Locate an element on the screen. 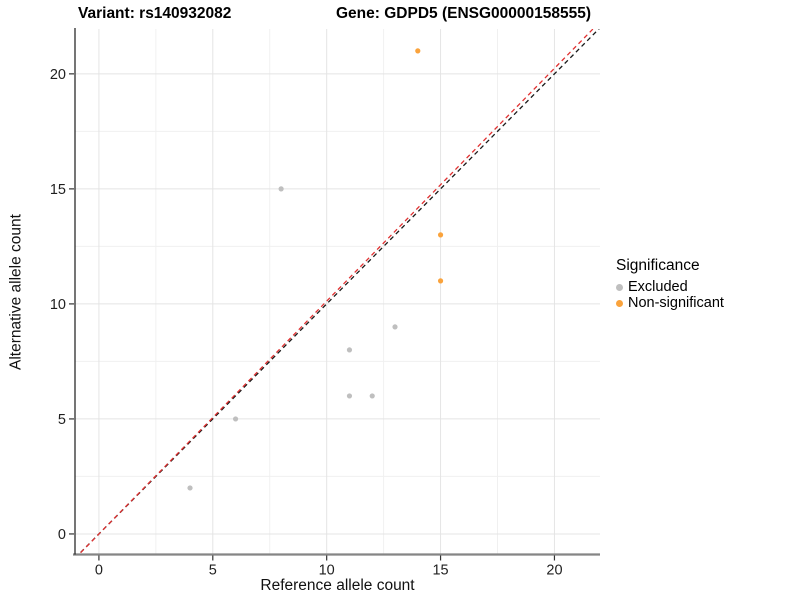 The height and width of the screenshot is (600, 800). non-significant-dot-icon is located at coordinates (619, 303).